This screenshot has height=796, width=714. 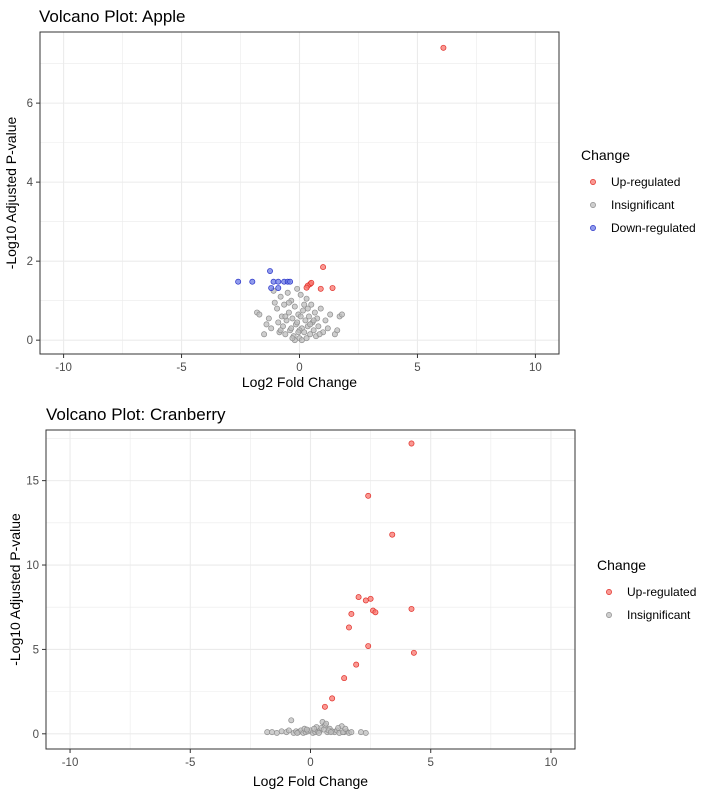 What do you see at coordinates (30, 262) in the screenshot?
I see `y-tick-label: 2` at bounding box center [30, 262].